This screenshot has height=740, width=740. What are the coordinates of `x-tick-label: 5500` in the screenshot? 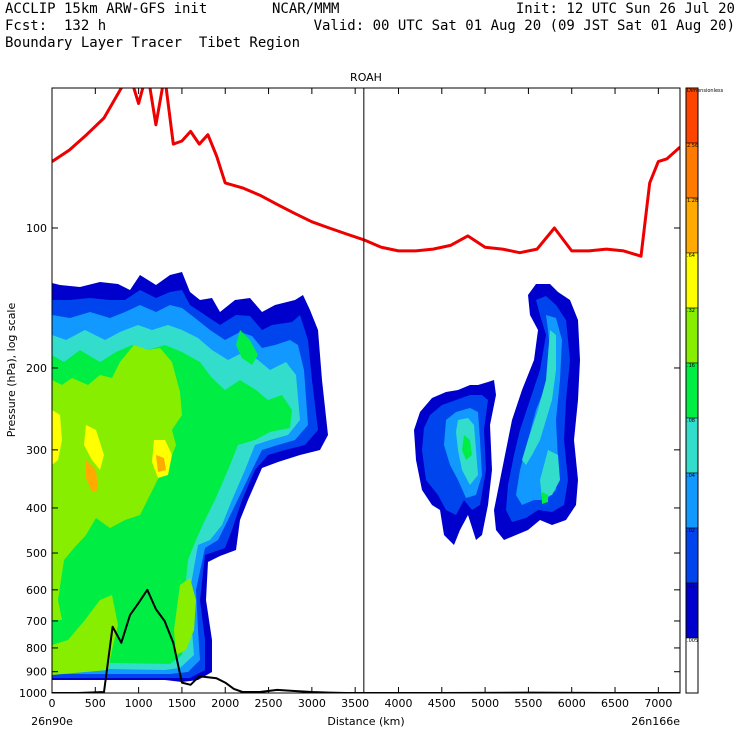 It's located at (528, 703).